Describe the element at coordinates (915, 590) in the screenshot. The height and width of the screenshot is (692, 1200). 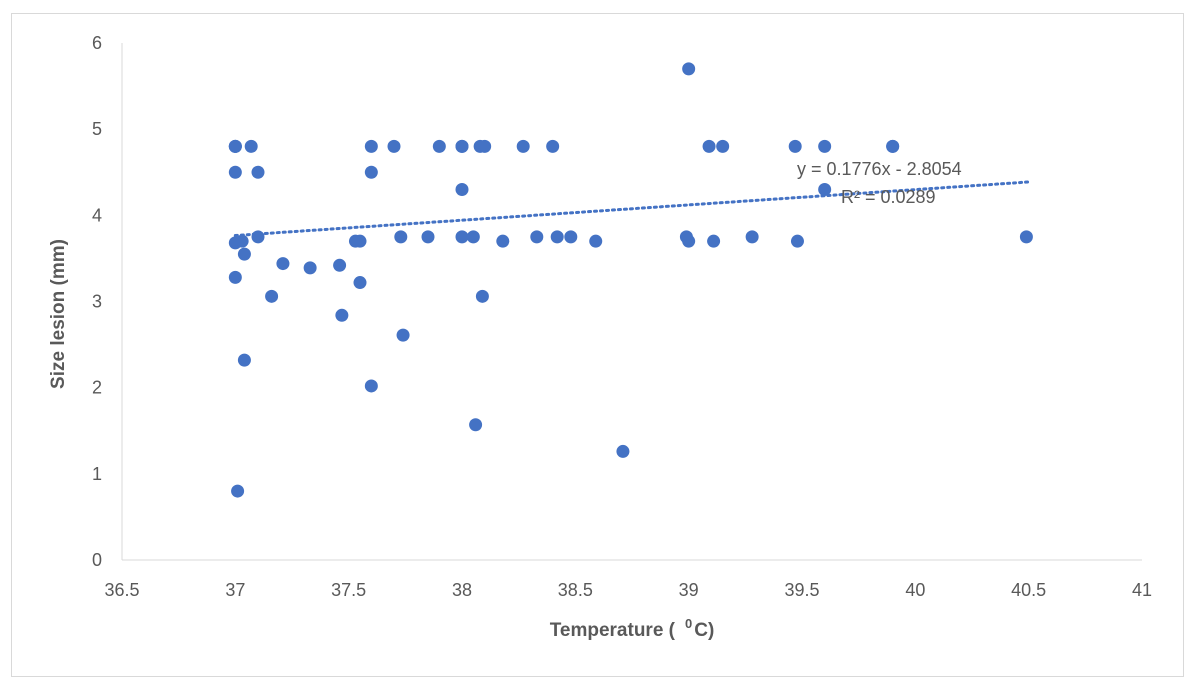
I see `x-tick-label: 40` at that location.